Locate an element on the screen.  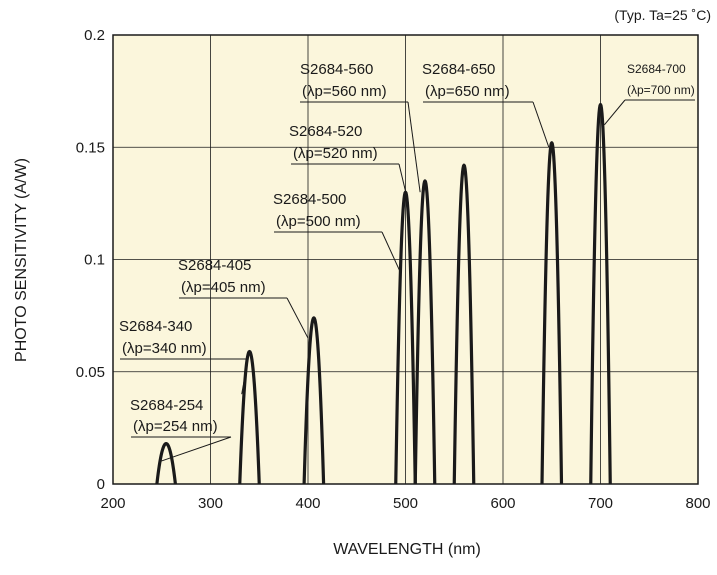
peak-wavelength-label: (λp=560 nm) is located at coordinates (344, 91).